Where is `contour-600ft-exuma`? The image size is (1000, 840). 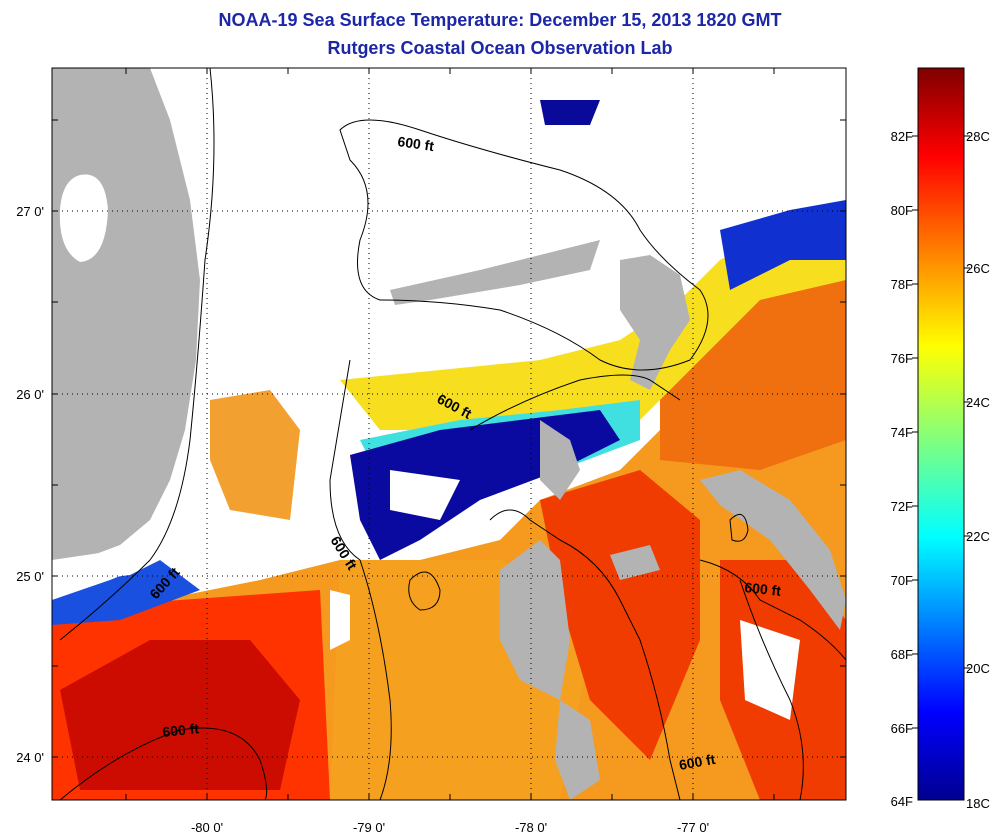 contour-600ft-exuma is located at coordinates (739, 527).